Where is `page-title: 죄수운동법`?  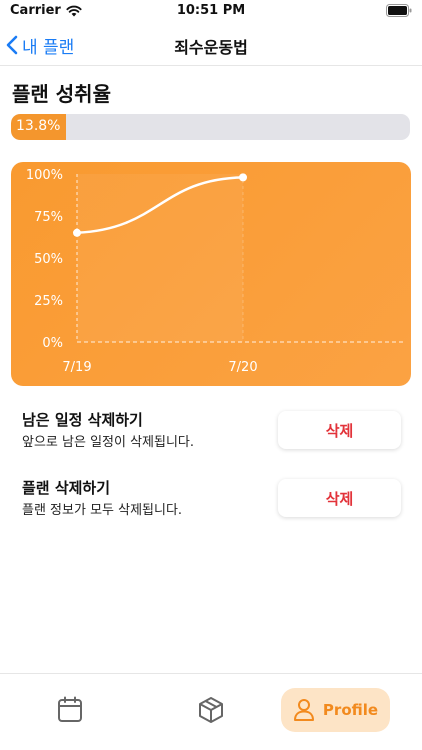 page-title: 죄수운동법 is located at coordinates (211, 47).